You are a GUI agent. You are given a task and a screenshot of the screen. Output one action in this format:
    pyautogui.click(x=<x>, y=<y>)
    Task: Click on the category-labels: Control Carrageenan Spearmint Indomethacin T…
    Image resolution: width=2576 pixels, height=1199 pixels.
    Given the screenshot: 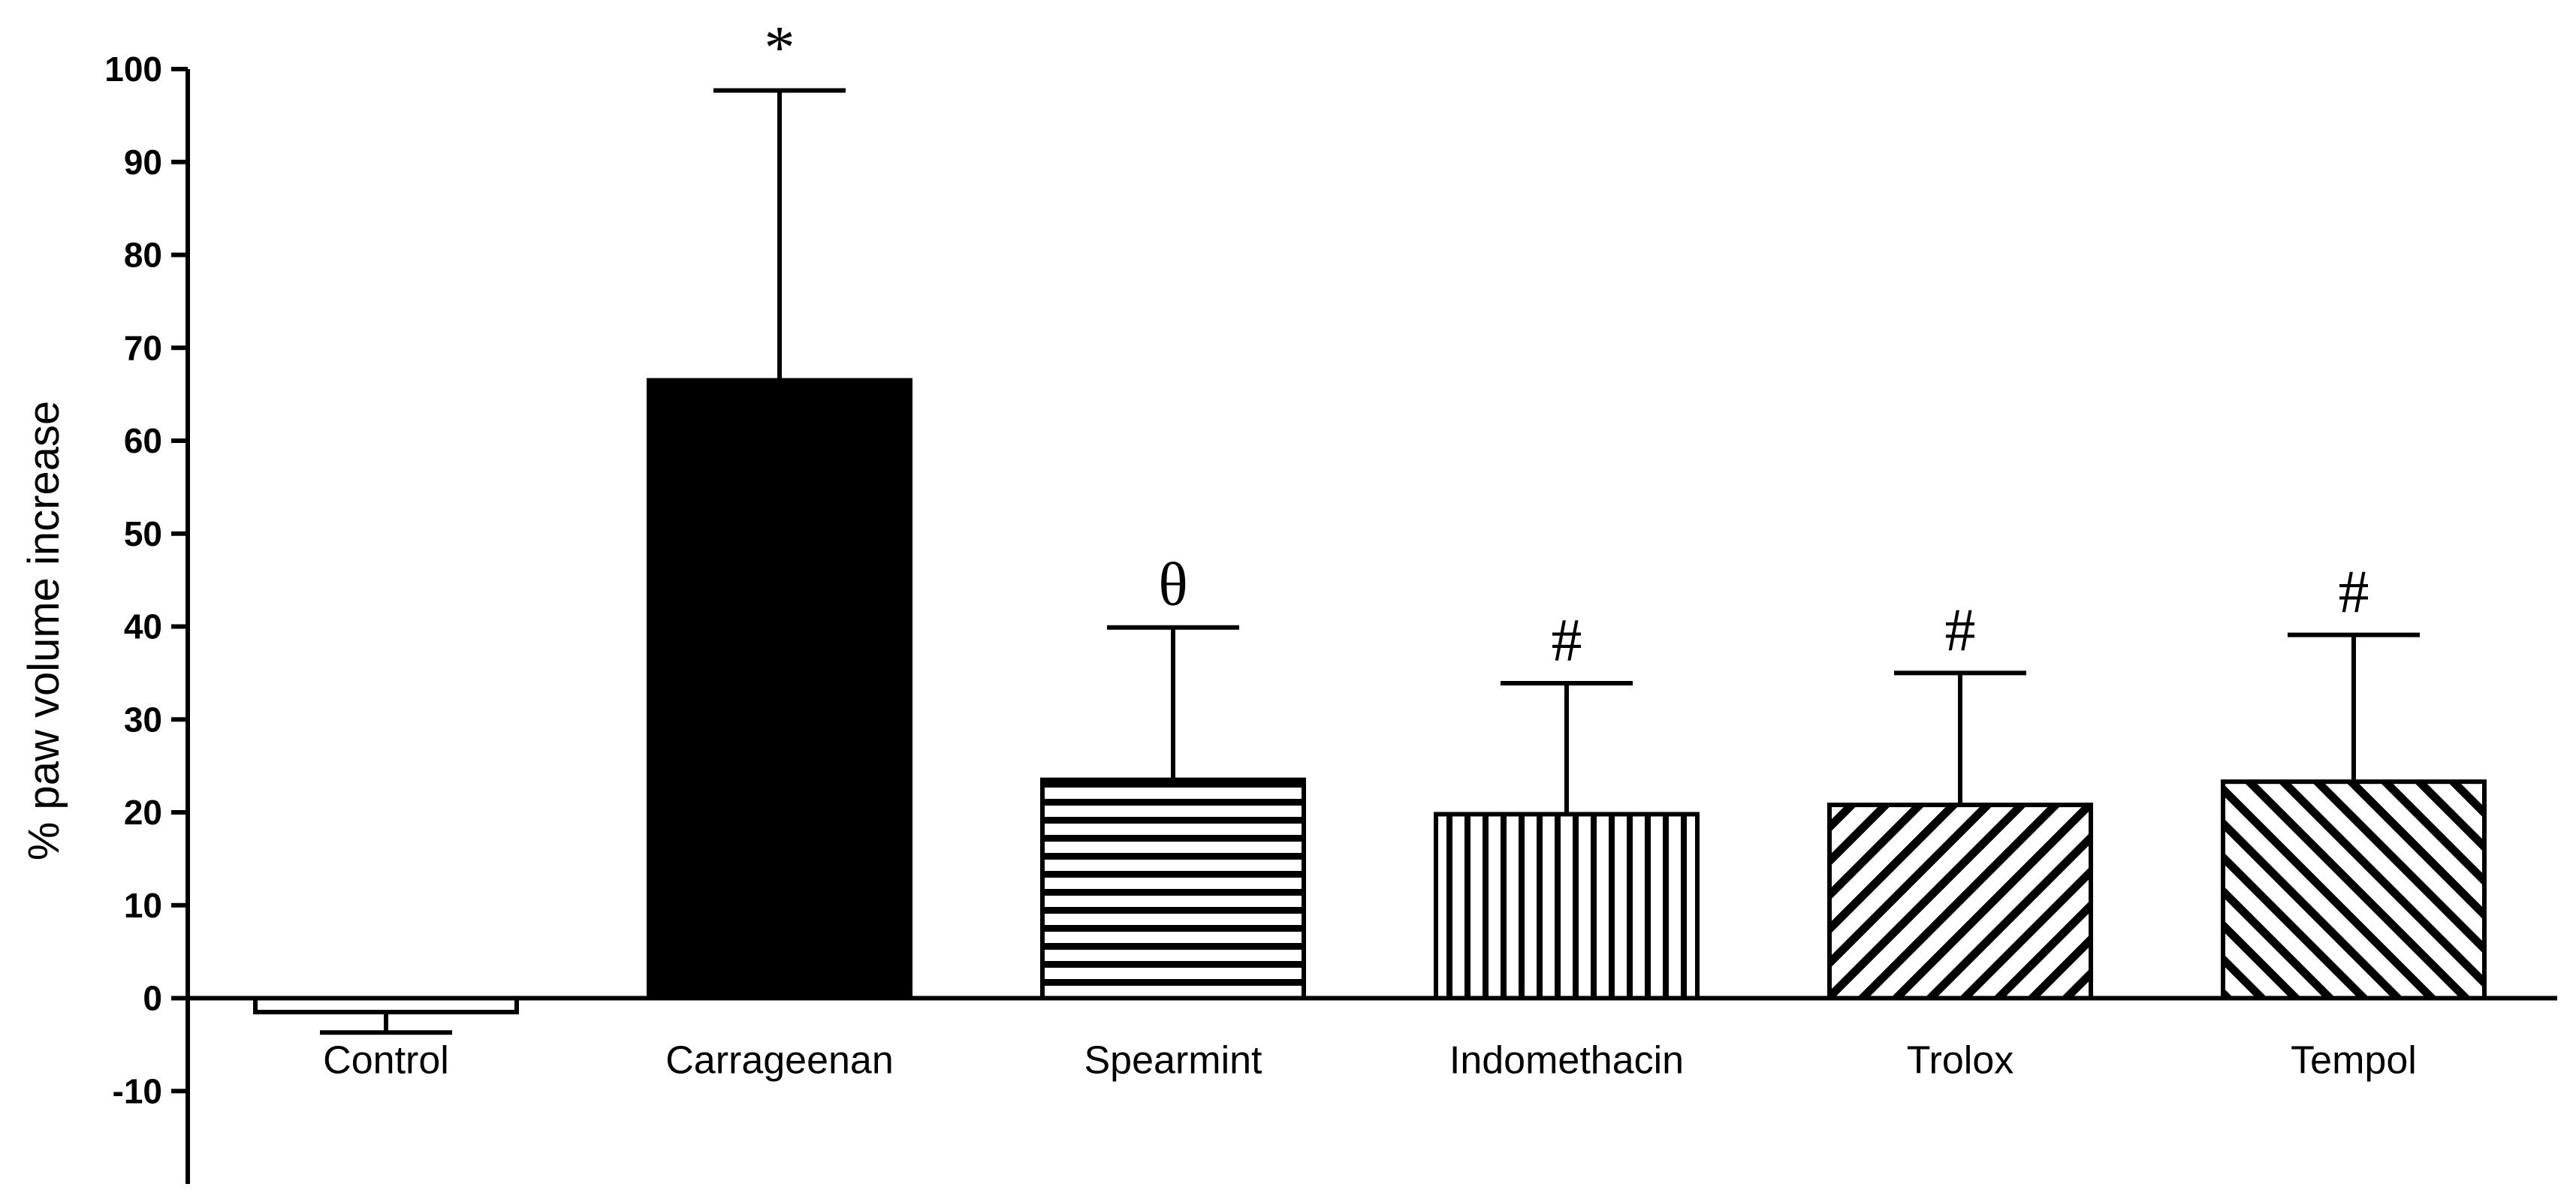 What is the action you would take?
    pyautogui.click(x=1370, y=1061)
    